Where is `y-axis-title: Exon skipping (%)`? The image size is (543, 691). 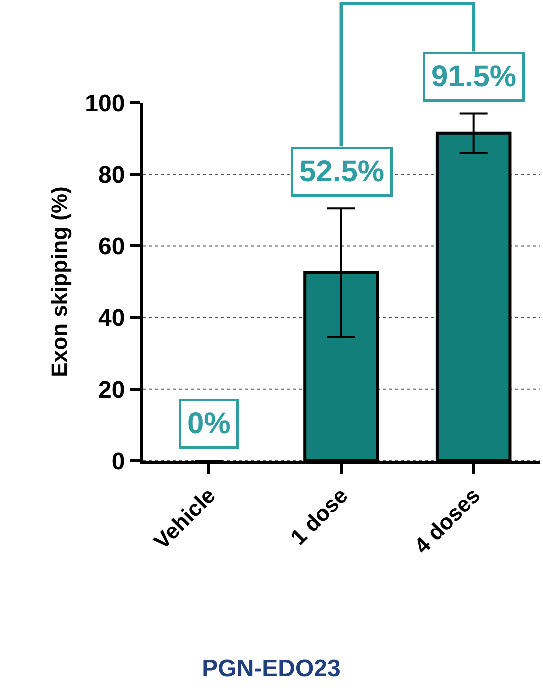 y-axis-title: Exon skipping (%) is located at coordinates (59, 282).